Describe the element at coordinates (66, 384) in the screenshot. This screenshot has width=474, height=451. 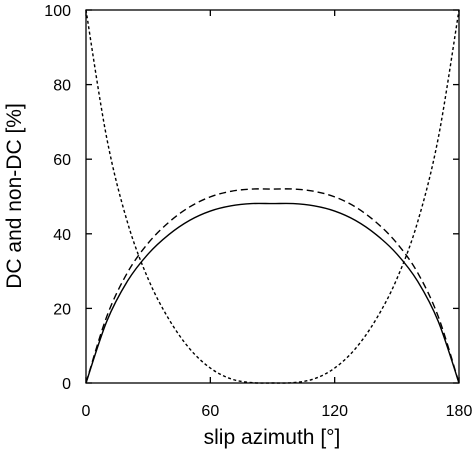
I see `y-tick-label-0: 0` at that location.